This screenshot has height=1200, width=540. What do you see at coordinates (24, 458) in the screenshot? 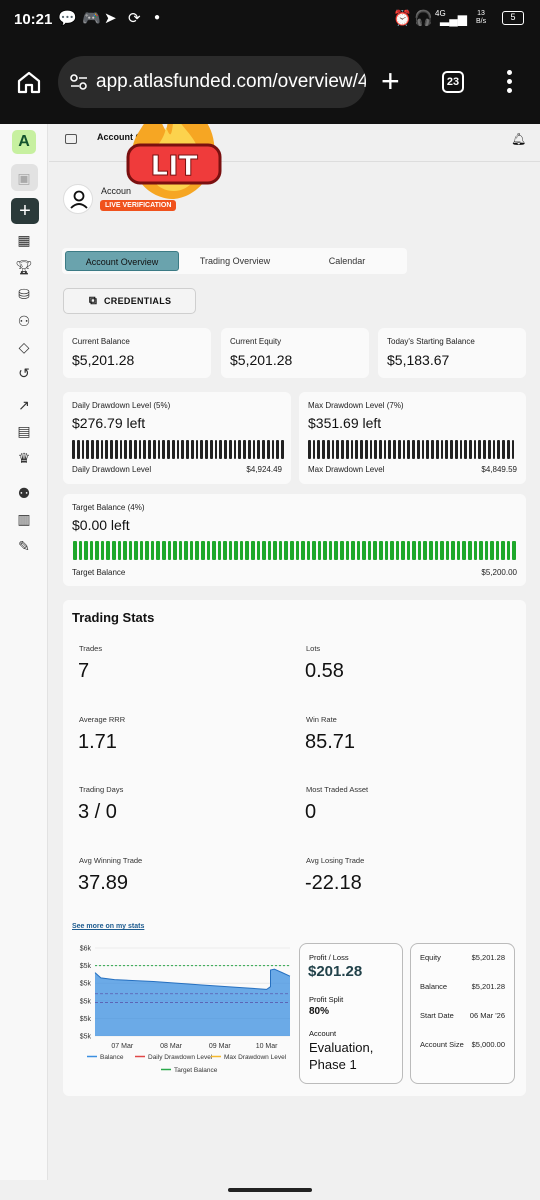
I see `sidebar-item-crown-icon: ♛` at bounding box center [24, 458].